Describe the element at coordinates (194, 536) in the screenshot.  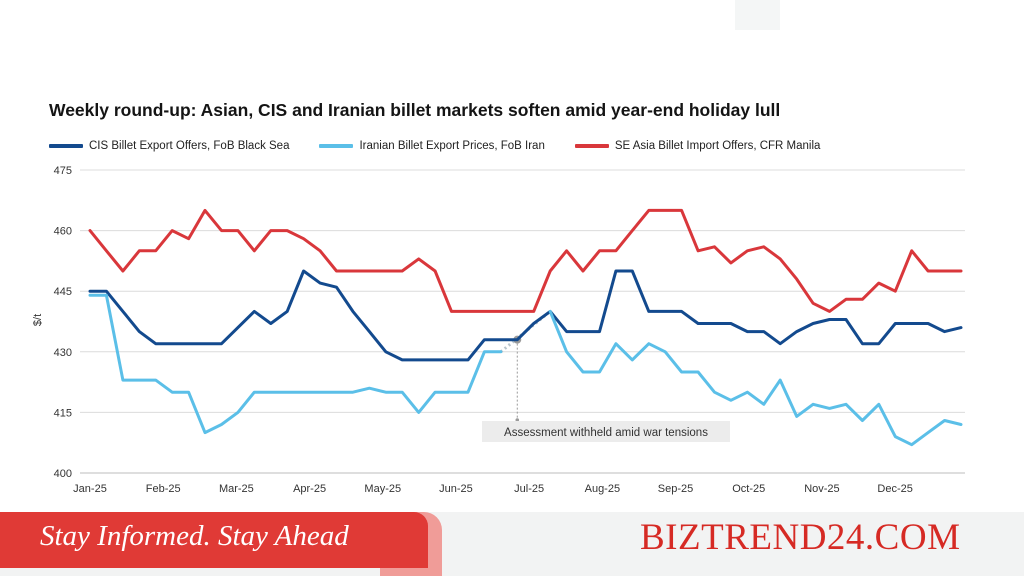
I see `banner-tagline: Stay Informed. Stay Ahead` at that location.